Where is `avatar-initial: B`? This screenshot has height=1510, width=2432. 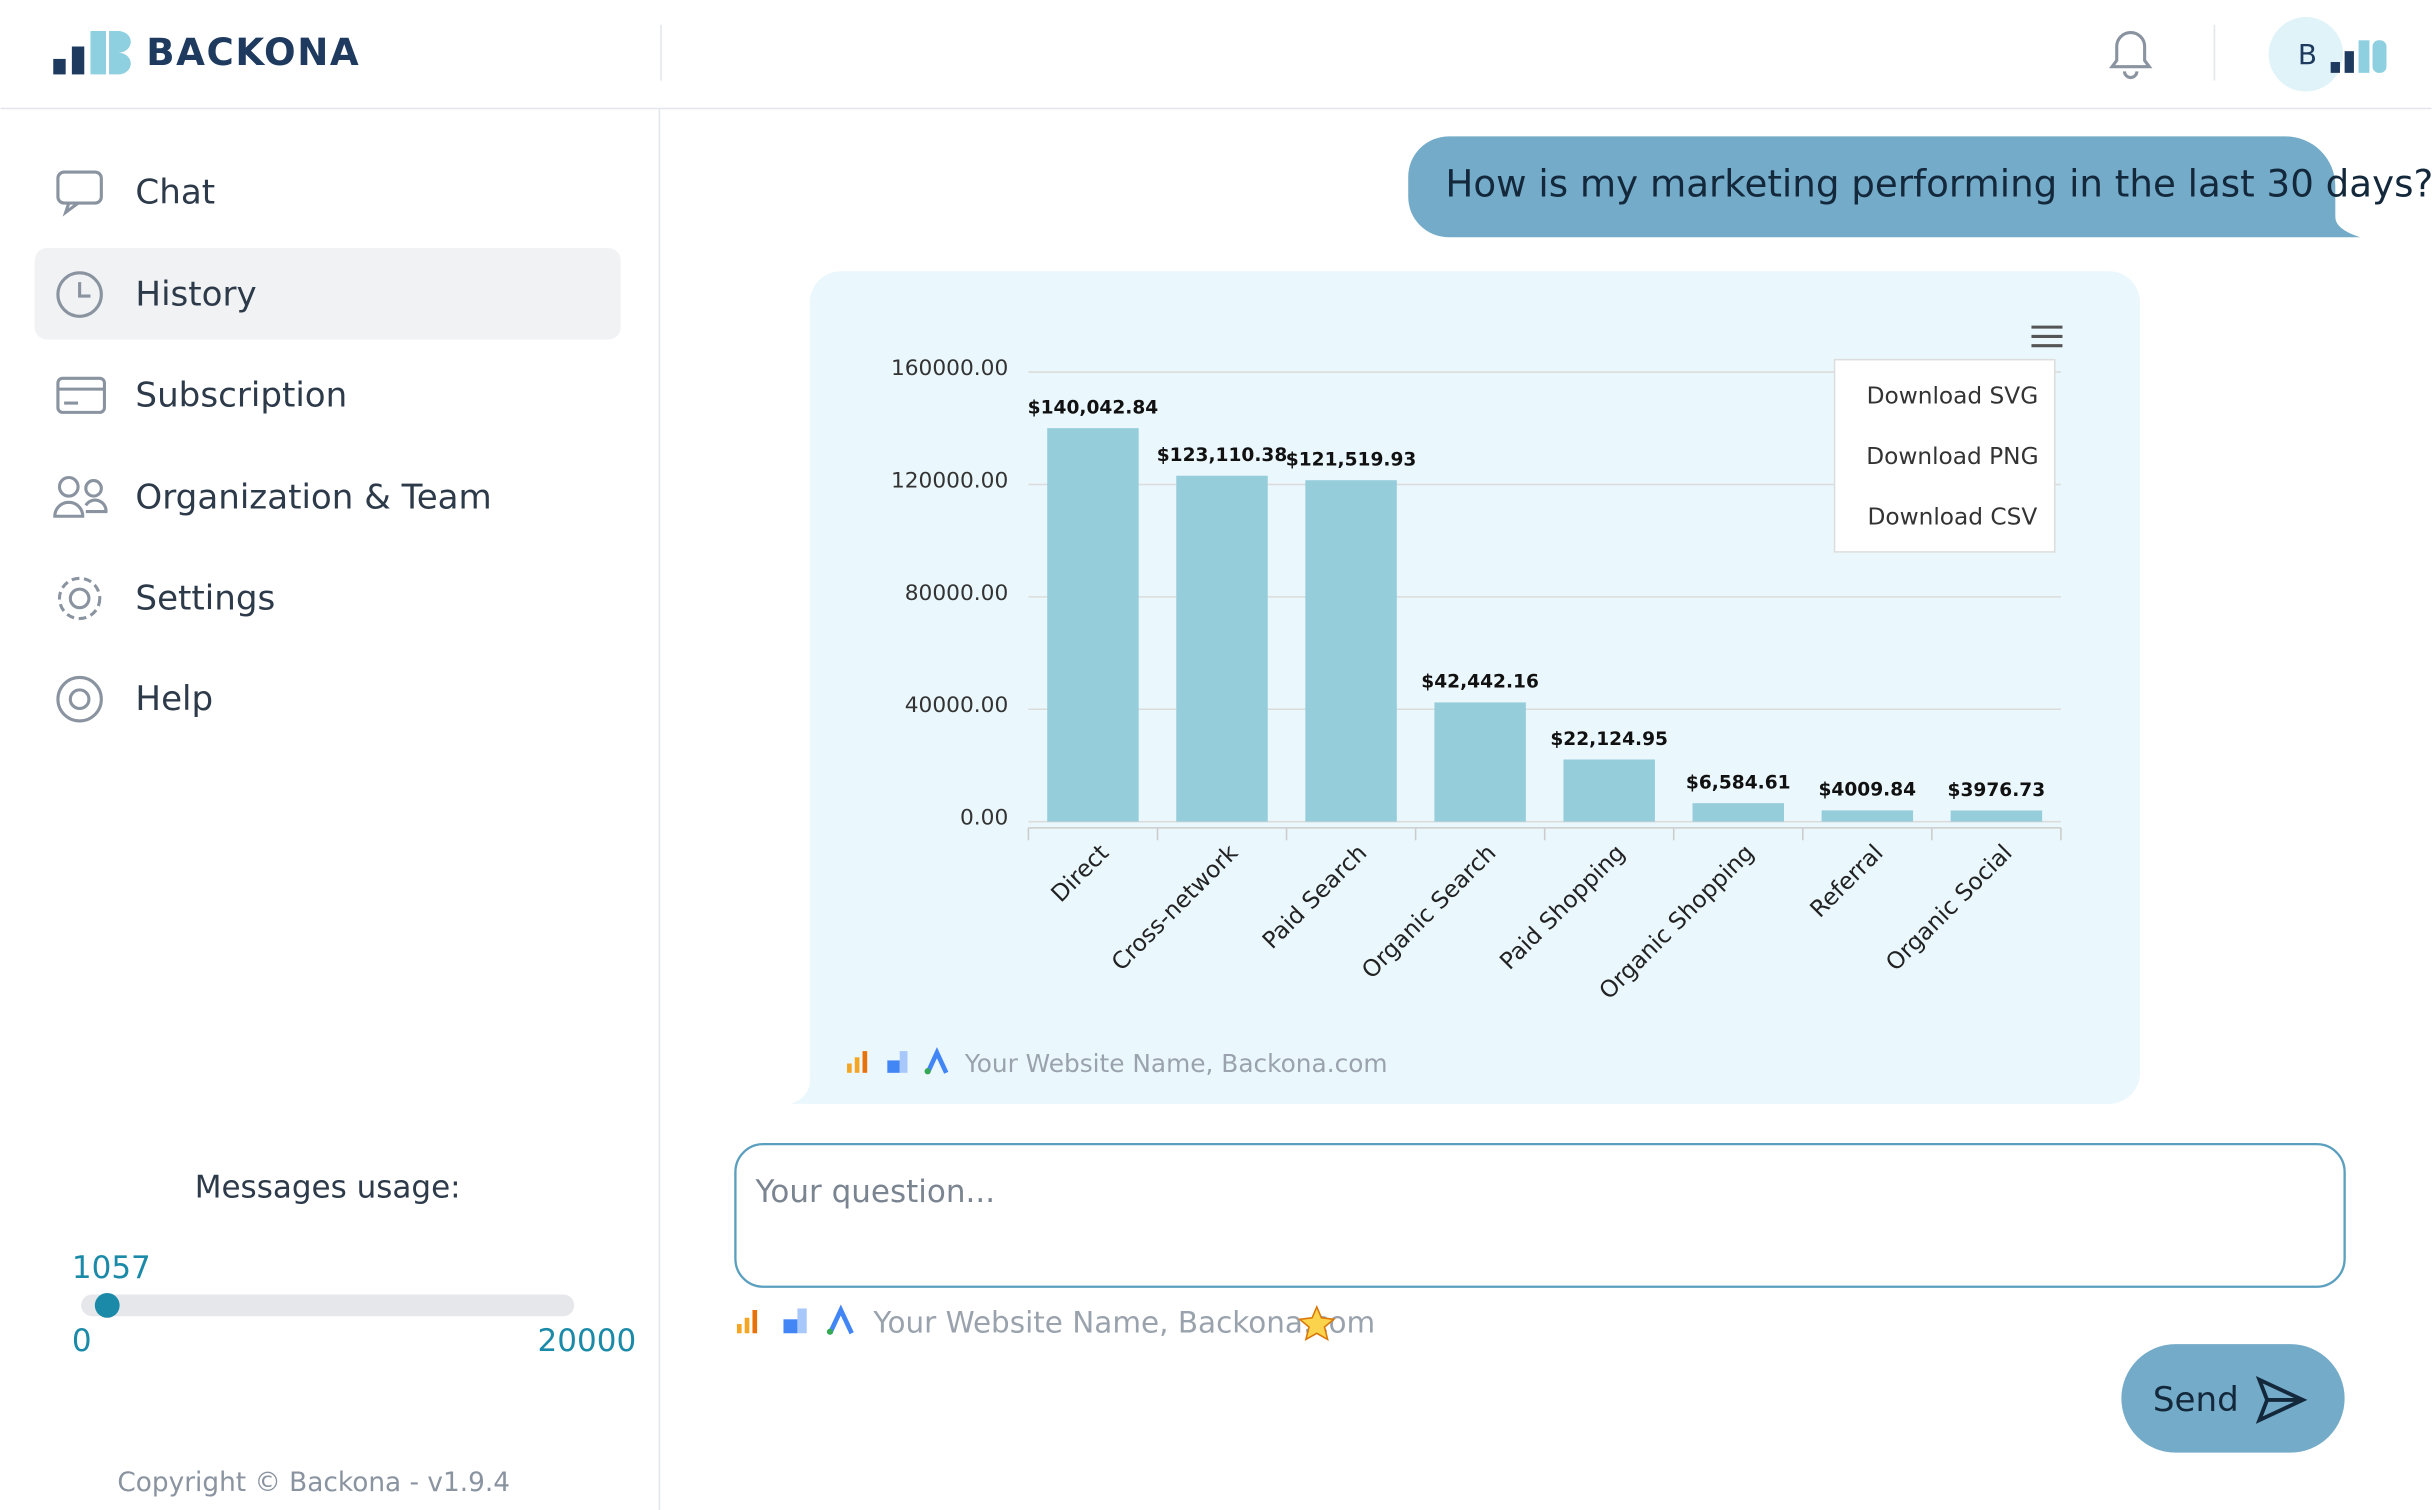 avatar-initial: B is located at coordinates (2307, 54).